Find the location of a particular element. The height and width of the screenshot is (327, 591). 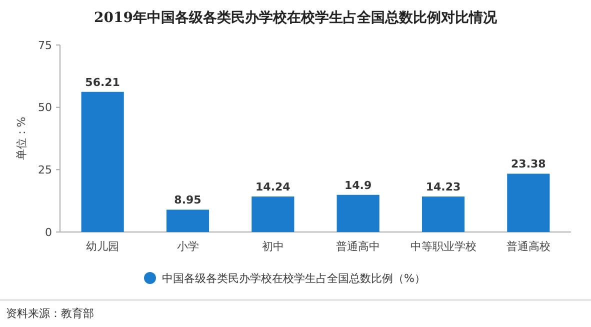

y-tick-label: 50 is located at coordinates (45, 107).